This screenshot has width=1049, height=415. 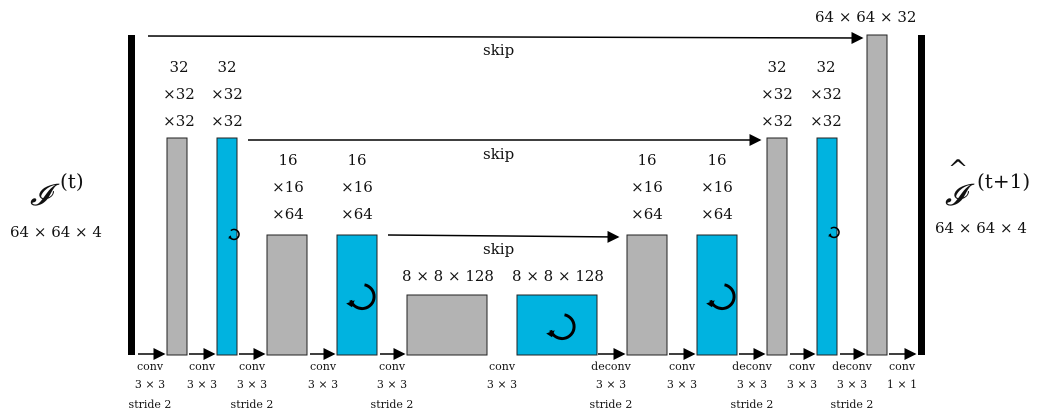 I want to click on block-7-gray, so click(x=647, y=295).